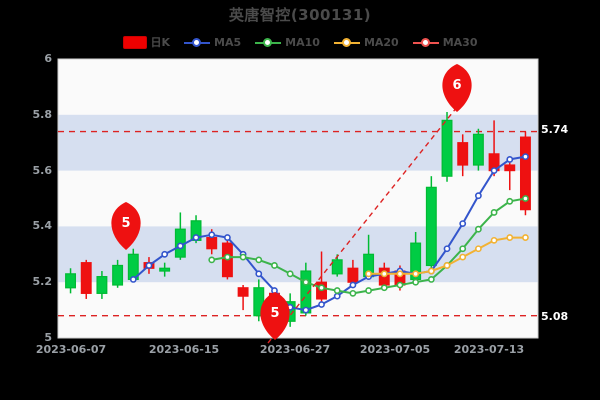  I want to click on legend-item-ma20: MA20, so click(366, 42).